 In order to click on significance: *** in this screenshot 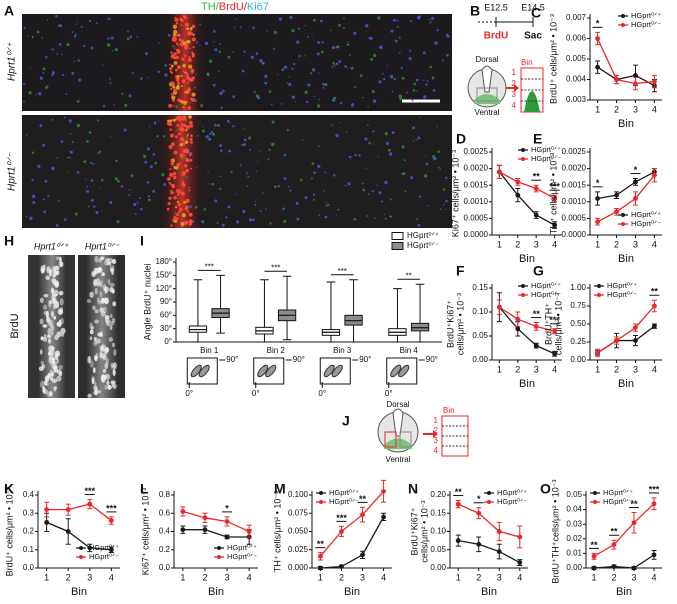, I will do `click(554, 187)`.